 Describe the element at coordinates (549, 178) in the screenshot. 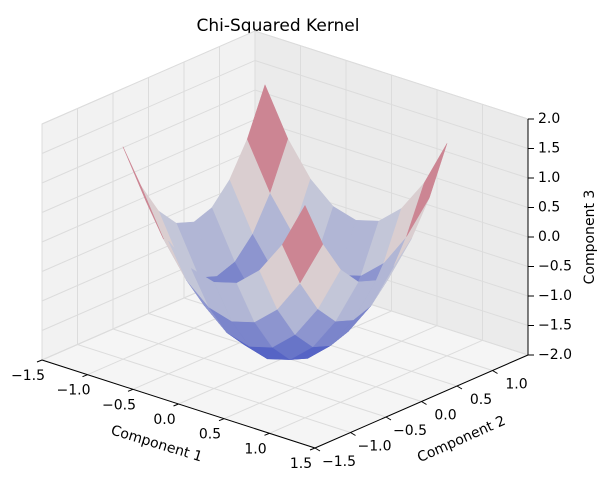

I see `z-tick-label: 1.0` at that location.